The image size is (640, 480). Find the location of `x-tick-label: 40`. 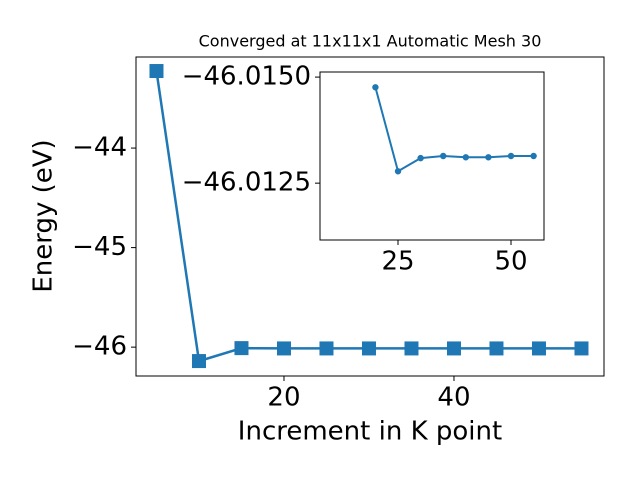

x-tick-label: 40 is located at coordinates (453, 398).